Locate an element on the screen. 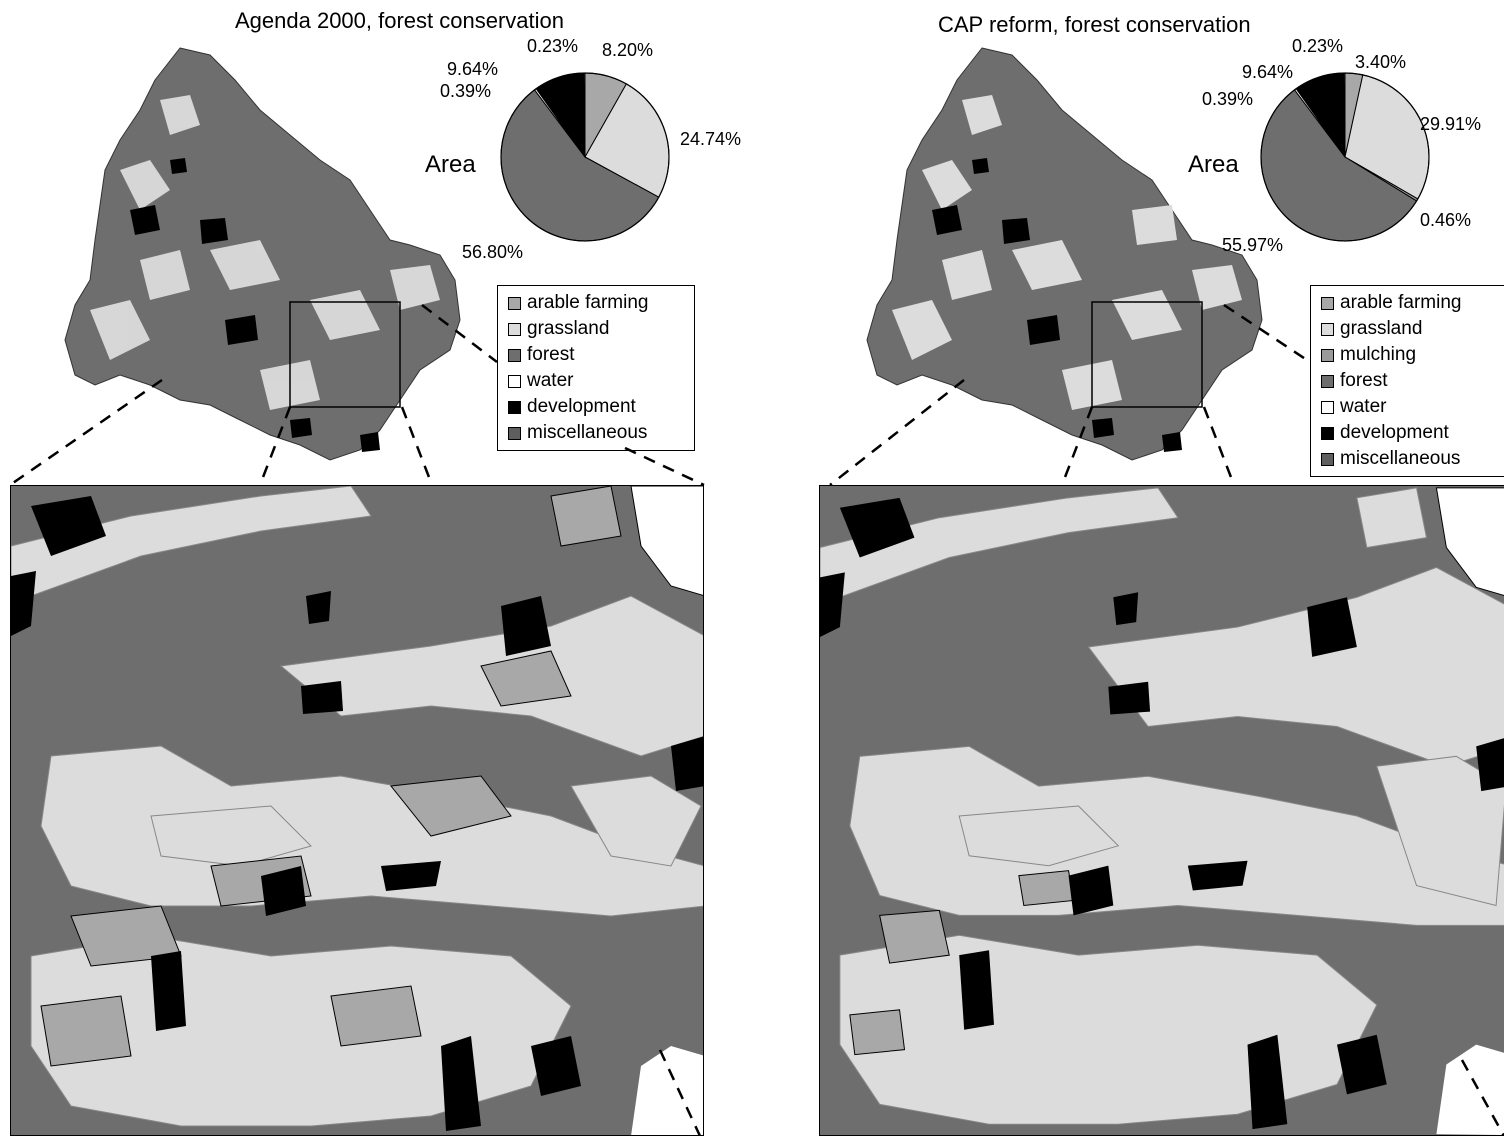 This screenshot has height=1136, width=1504. pie-data-label: 3.40% is located at coordinates (1380, 62).